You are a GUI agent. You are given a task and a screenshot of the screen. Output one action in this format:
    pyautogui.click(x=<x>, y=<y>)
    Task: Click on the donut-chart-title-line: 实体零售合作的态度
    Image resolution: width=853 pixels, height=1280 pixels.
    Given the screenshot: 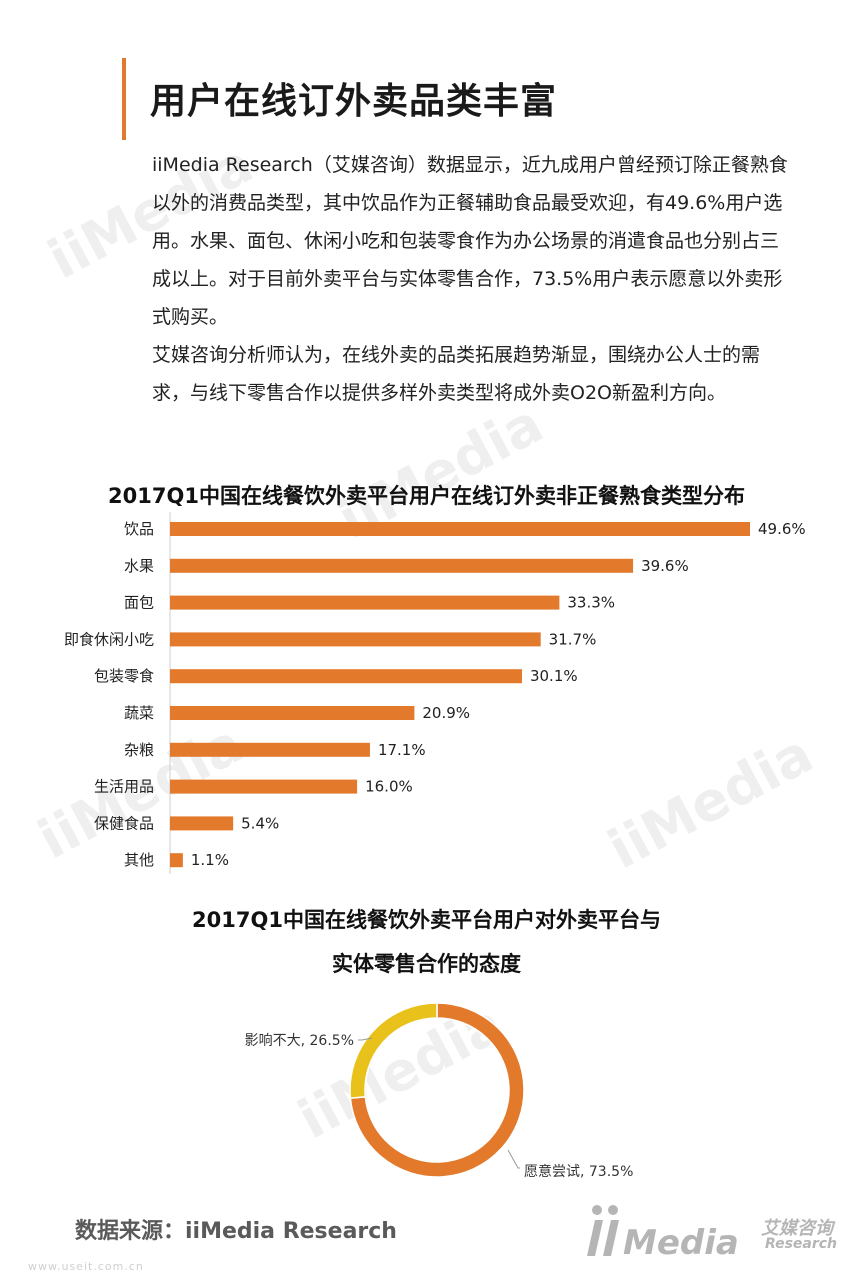 What is the action you would take?
    pyautogui.click(x=426, y=964)
    